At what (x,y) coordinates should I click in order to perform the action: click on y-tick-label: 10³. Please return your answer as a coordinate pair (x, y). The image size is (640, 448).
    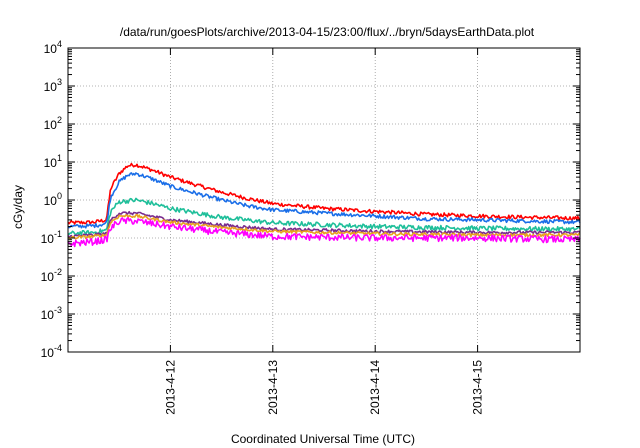
    Looking at the image, I should click on (53, 85).